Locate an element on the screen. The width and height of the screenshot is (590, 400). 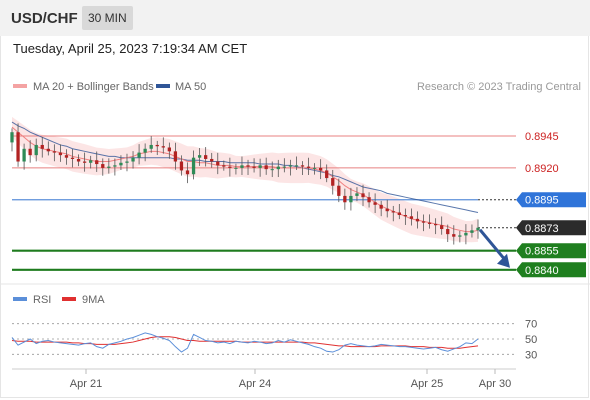
rsi-tick-50: 50 is located at coordinates (531, 340).